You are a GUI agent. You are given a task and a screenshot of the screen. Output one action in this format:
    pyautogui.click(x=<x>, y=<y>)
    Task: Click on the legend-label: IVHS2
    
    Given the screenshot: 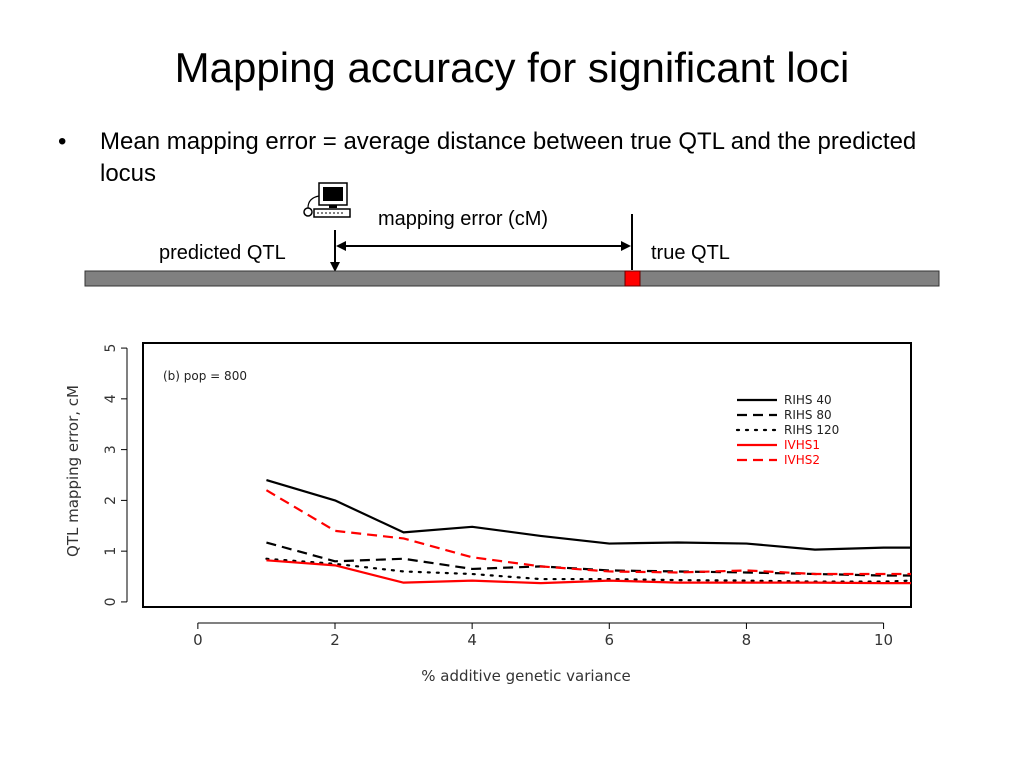 What is the action you would take?
    pyautogui.click(x=802, y=460)
    